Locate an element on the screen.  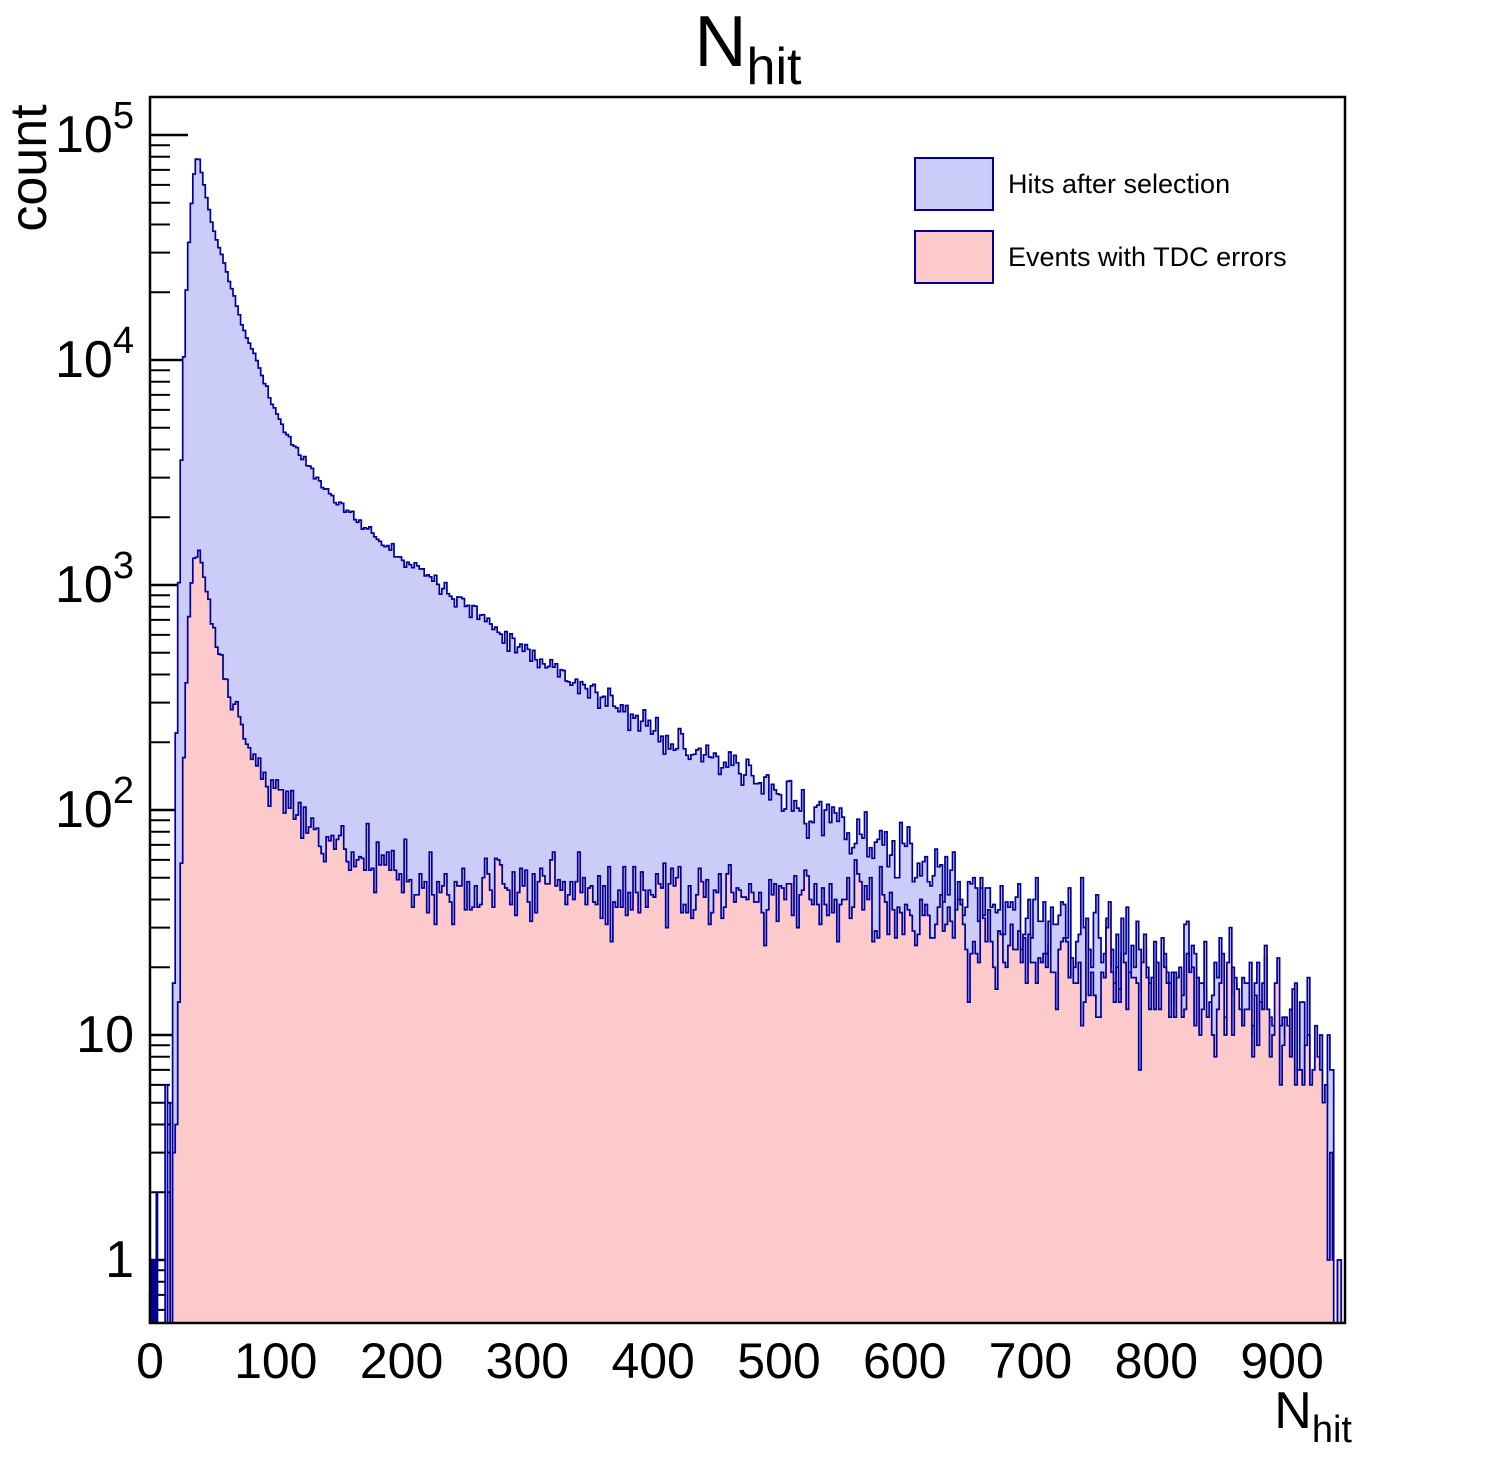
legend-label-hits-after-selection: Hits after selection is located at coordinates (1119, 184).